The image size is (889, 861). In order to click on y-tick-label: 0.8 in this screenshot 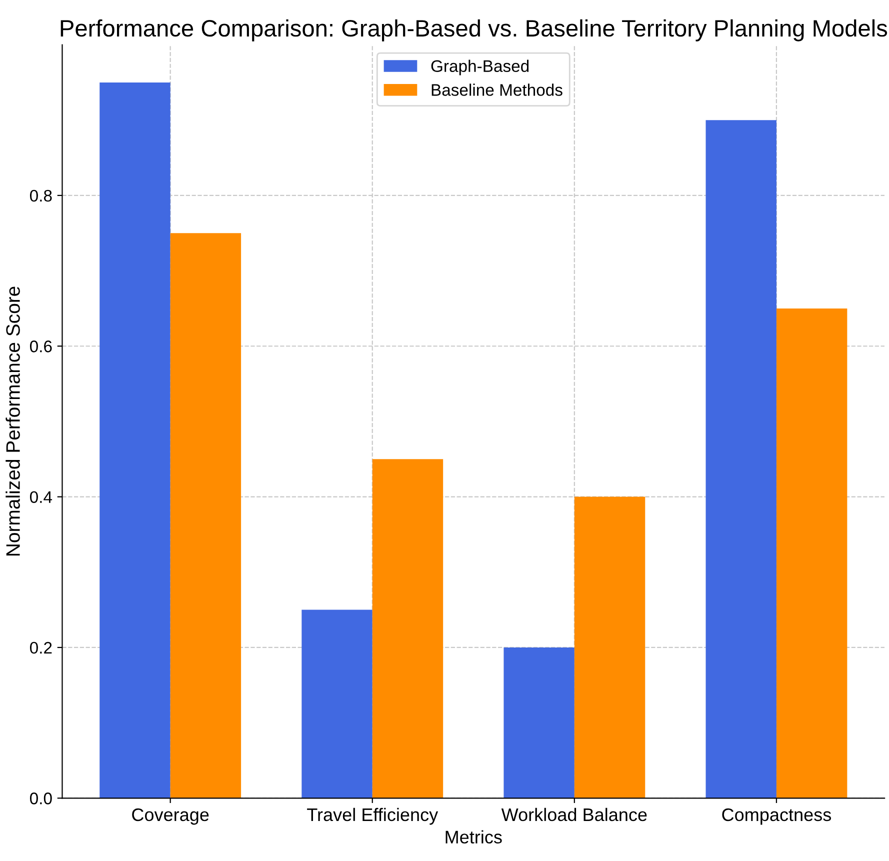, I will do `click(41, 196)`.